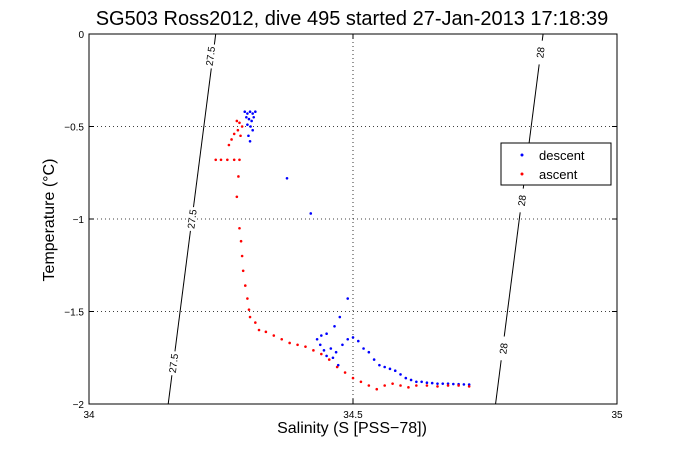 The image size is (681, 454). Describe the element at coordinates (522, 174) in the screenshot. I see `legend-ascent-marker` at that location.